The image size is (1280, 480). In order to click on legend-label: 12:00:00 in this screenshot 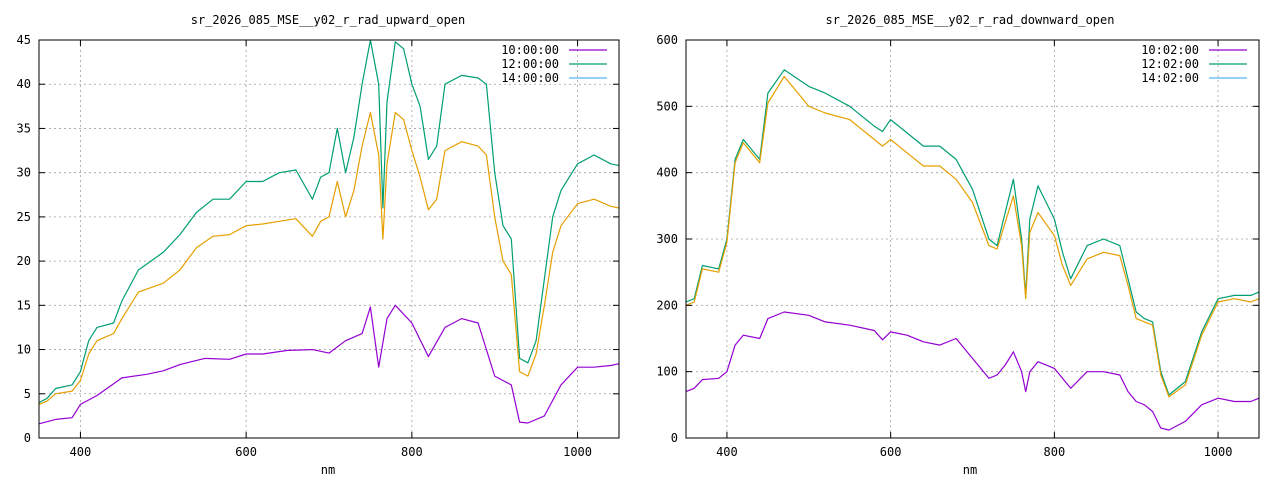, I will do `click(530, 64)`.